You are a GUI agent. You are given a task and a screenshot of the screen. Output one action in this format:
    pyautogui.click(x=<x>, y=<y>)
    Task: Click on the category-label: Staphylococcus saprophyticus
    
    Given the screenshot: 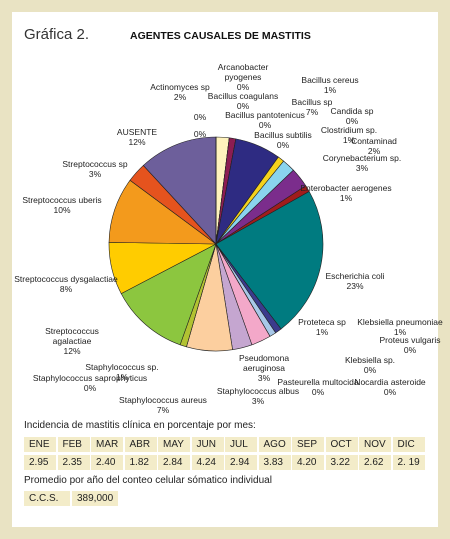 What is the action you would take?
    pyautogui.click(x=90, y=378)
    